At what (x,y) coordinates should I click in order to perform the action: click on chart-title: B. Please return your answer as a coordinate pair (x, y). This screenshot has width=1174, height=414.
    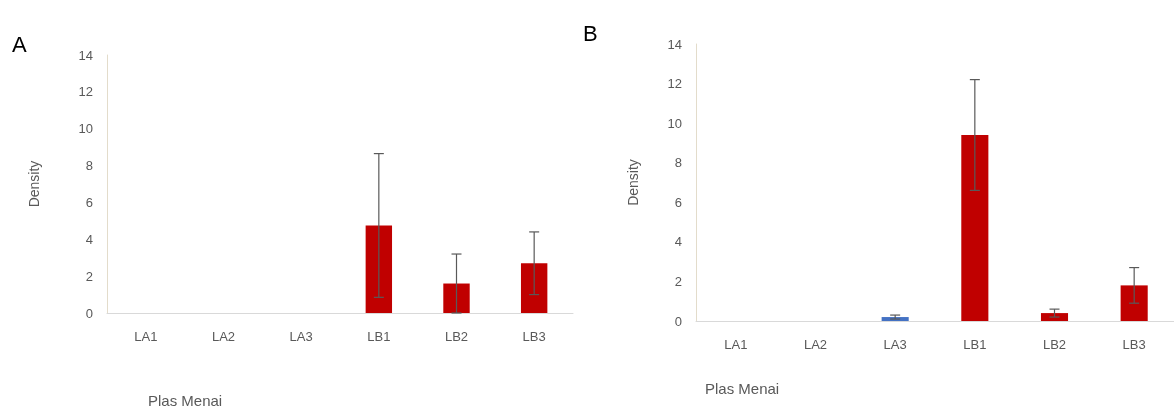
    Looking at the image, I should click on (590, 33).